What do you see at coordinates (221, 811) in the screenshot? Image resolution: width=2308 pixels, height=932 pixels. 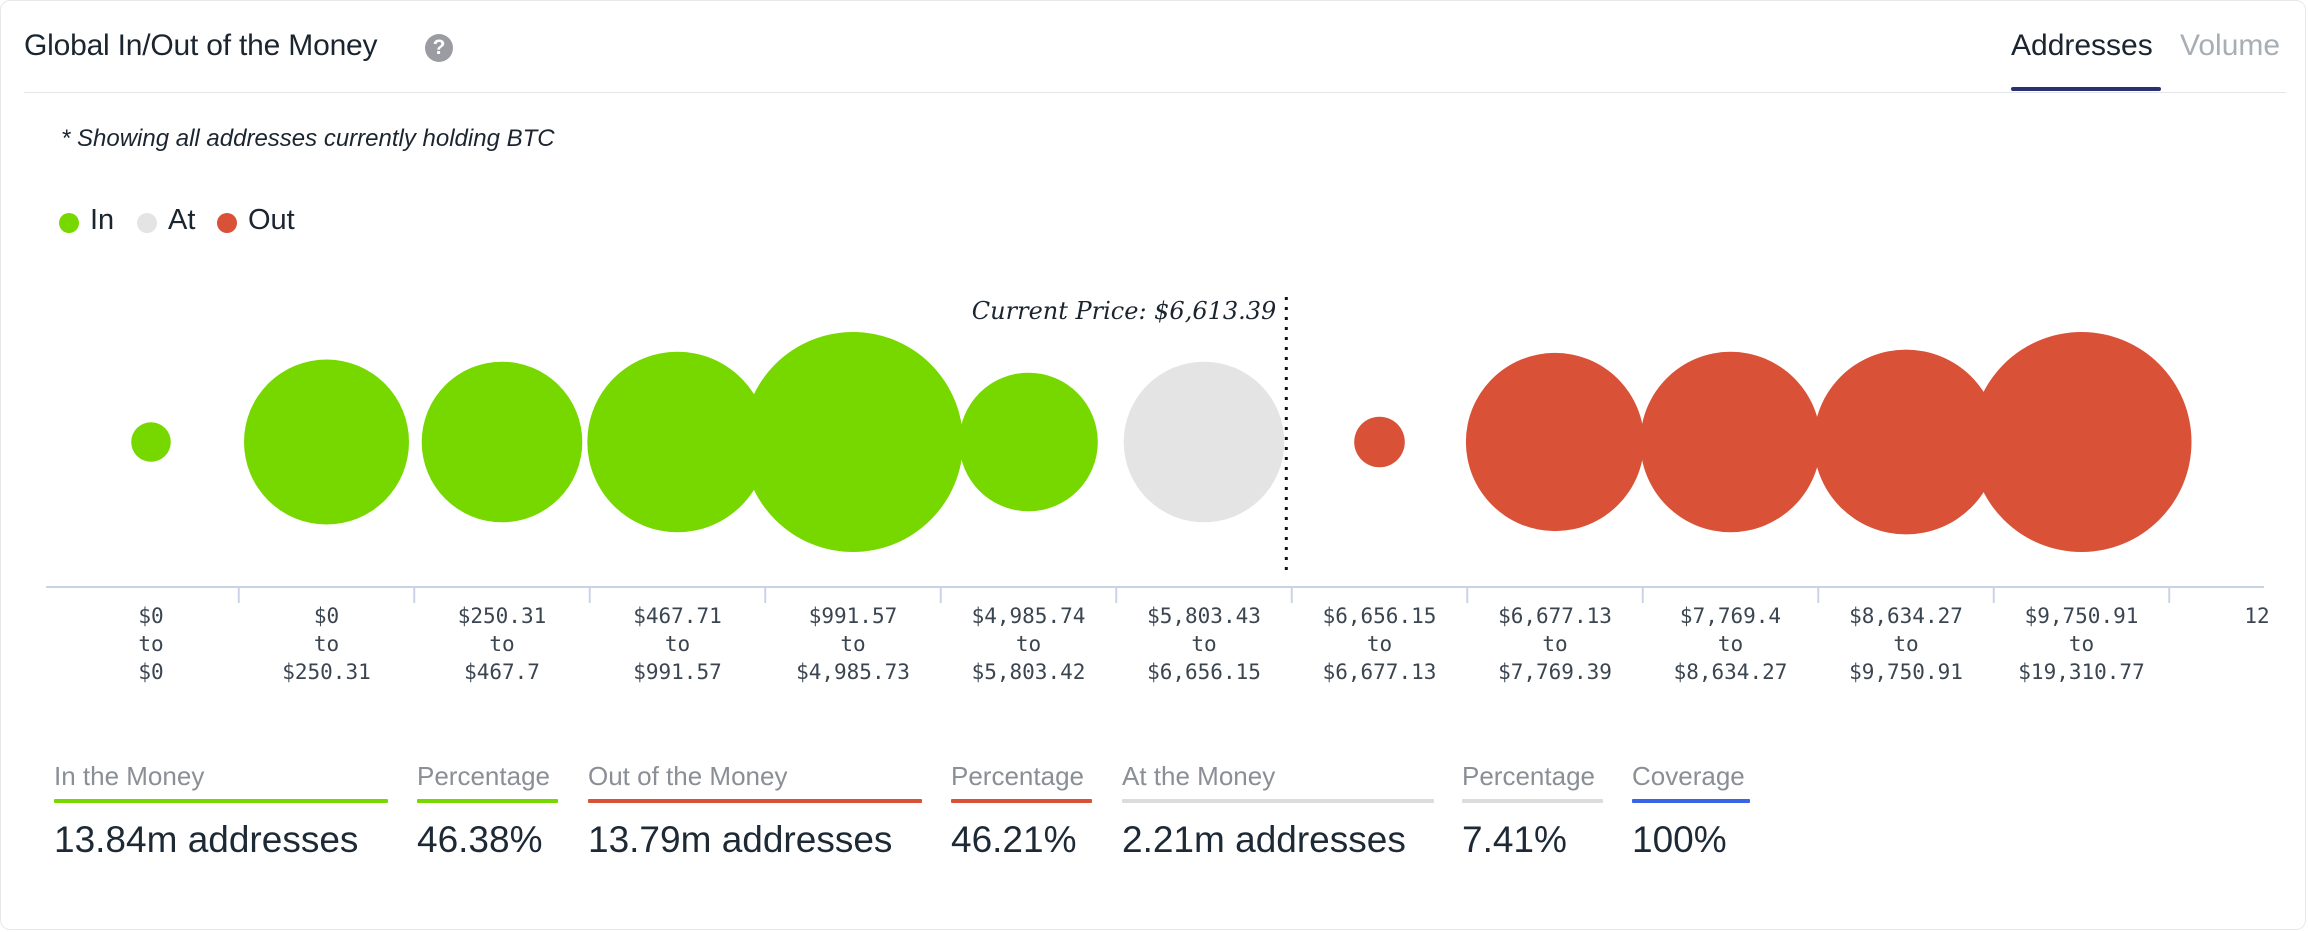 I see `stat-in-the-money: In the Money 13.84m addresses` at bounding box center [221, 811].